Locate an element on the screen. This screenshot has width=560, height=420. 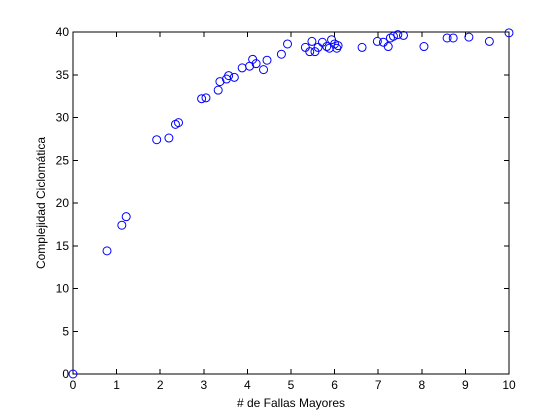
x-tick-label: 8 is located at coordinates (421, 385).